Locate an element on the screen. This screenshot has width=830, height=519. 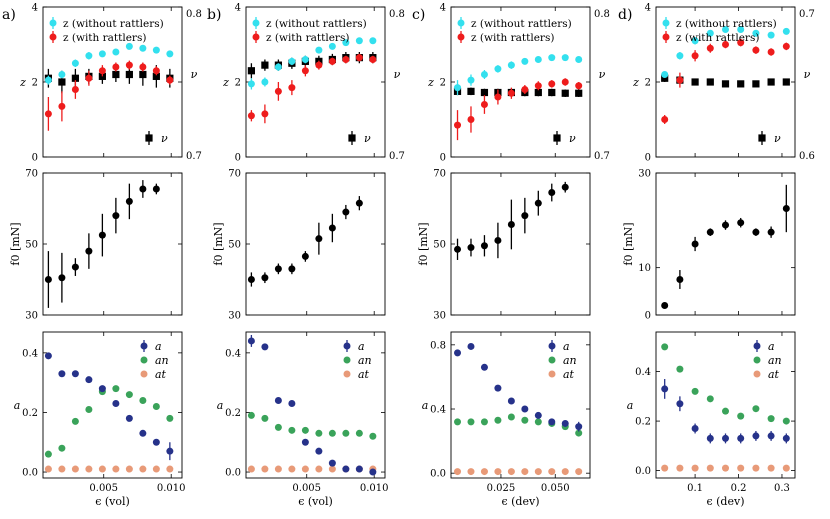
panel-2-legend-z-with: z (with rattlers) is located at coordinates (307, 38).